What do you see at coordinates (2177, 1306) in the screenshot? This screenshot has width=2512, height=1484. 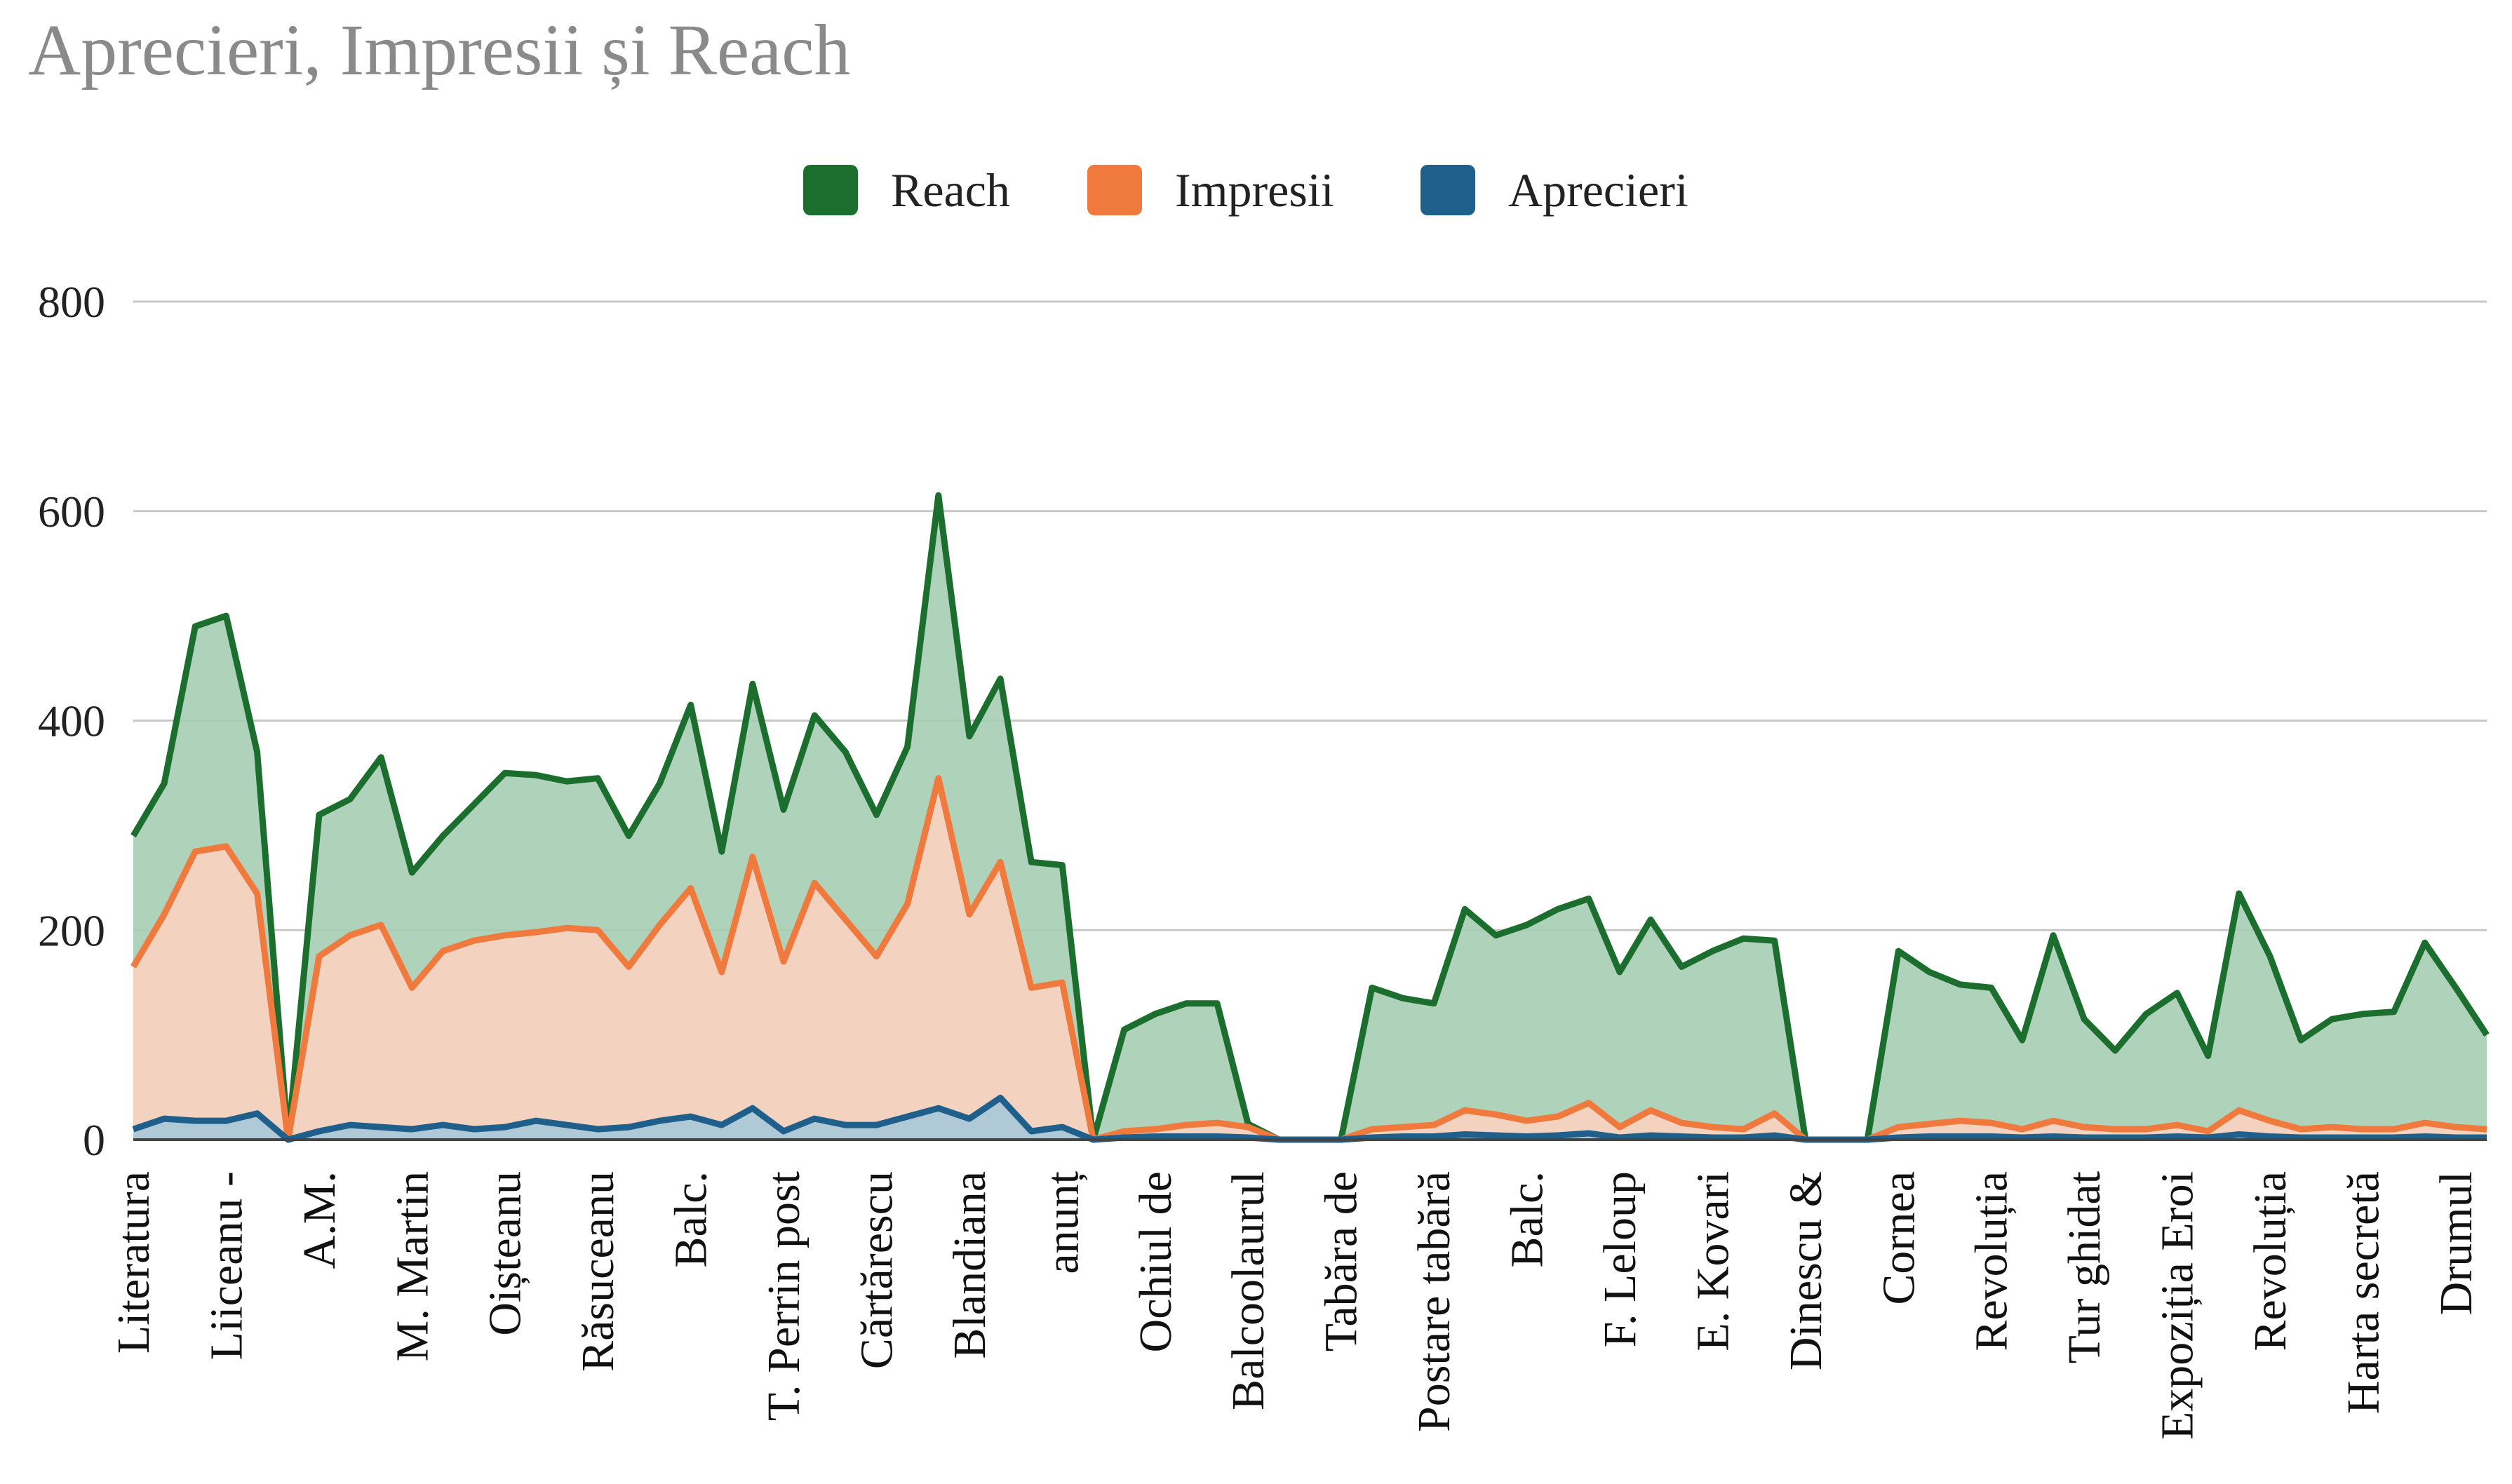 I see `x-tick-label: Expoziția Eroi` at bounding box center [2177, 1306].